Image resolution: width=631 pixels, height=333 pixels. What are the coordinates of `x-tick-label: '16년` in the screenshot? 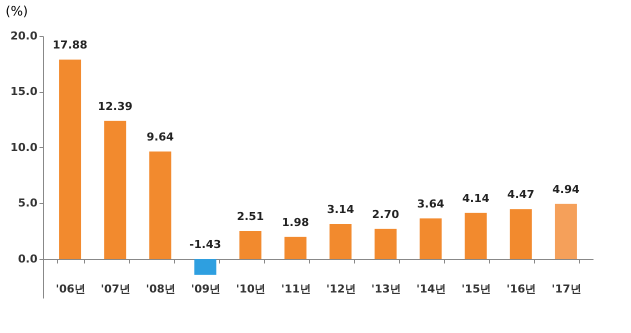 It's located at (521, 289).